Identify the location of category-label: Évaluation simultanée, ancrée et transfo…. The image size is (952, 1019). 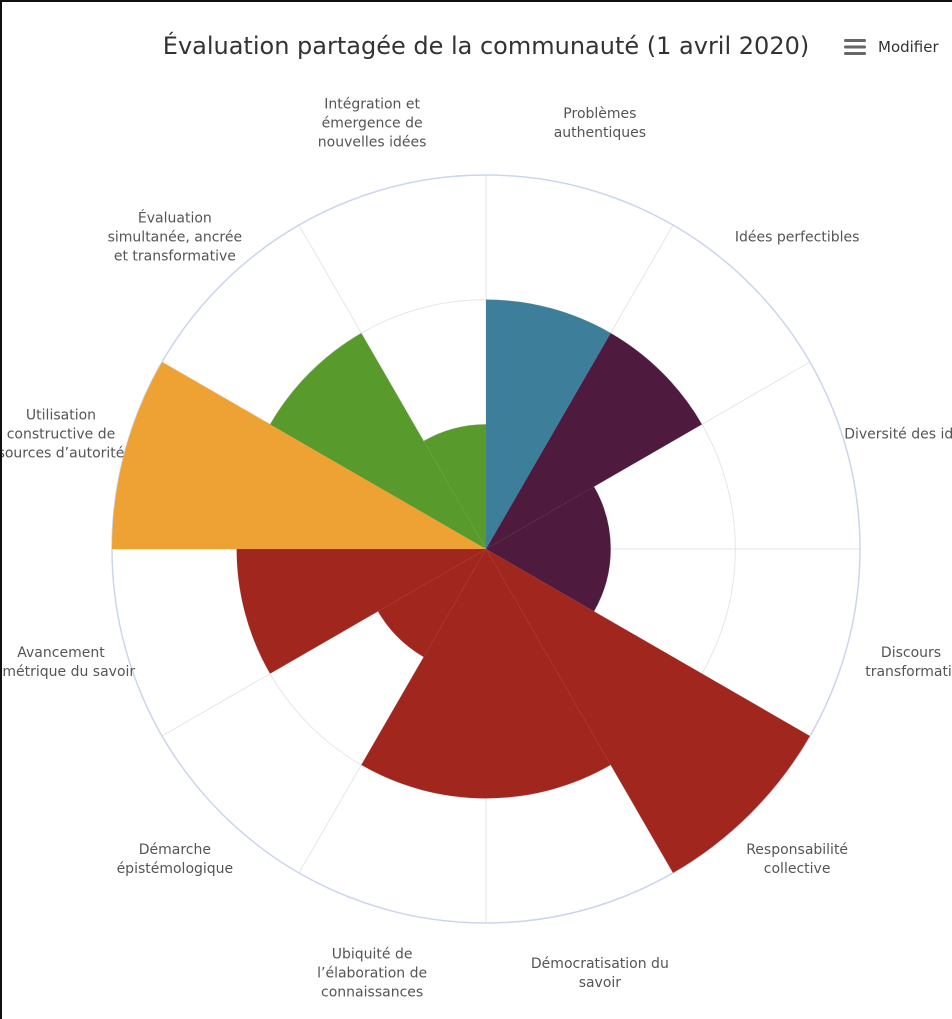
(175, 237).